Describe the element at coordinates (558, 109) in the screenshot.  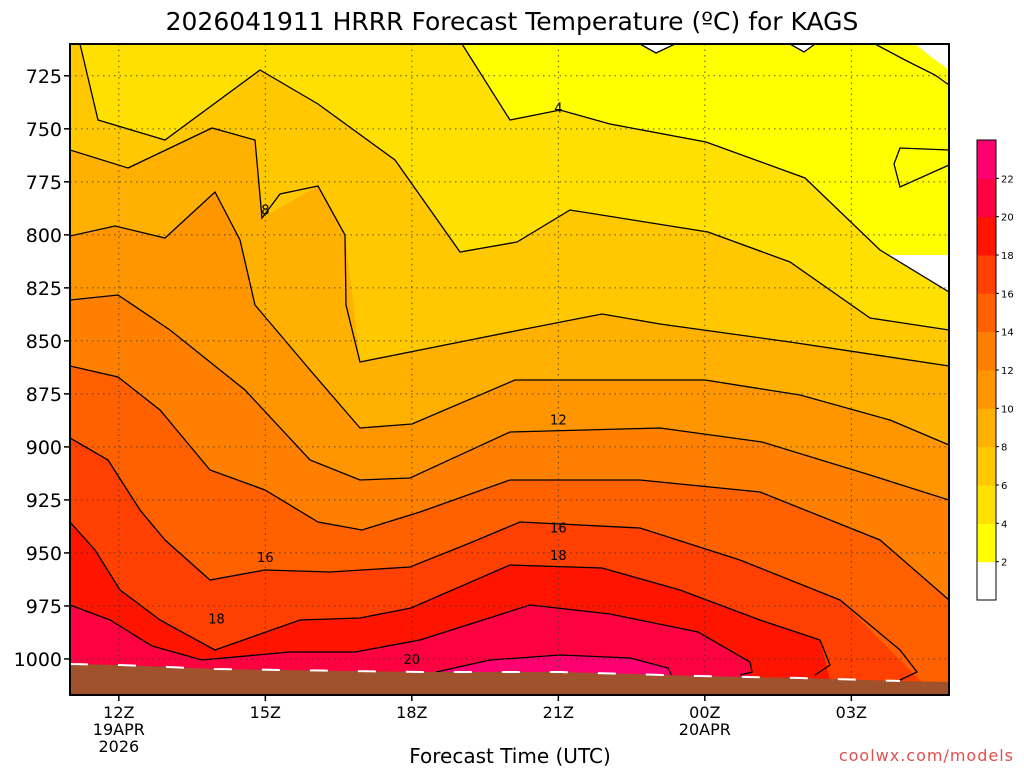
I see `contour-label: 4` at that location.